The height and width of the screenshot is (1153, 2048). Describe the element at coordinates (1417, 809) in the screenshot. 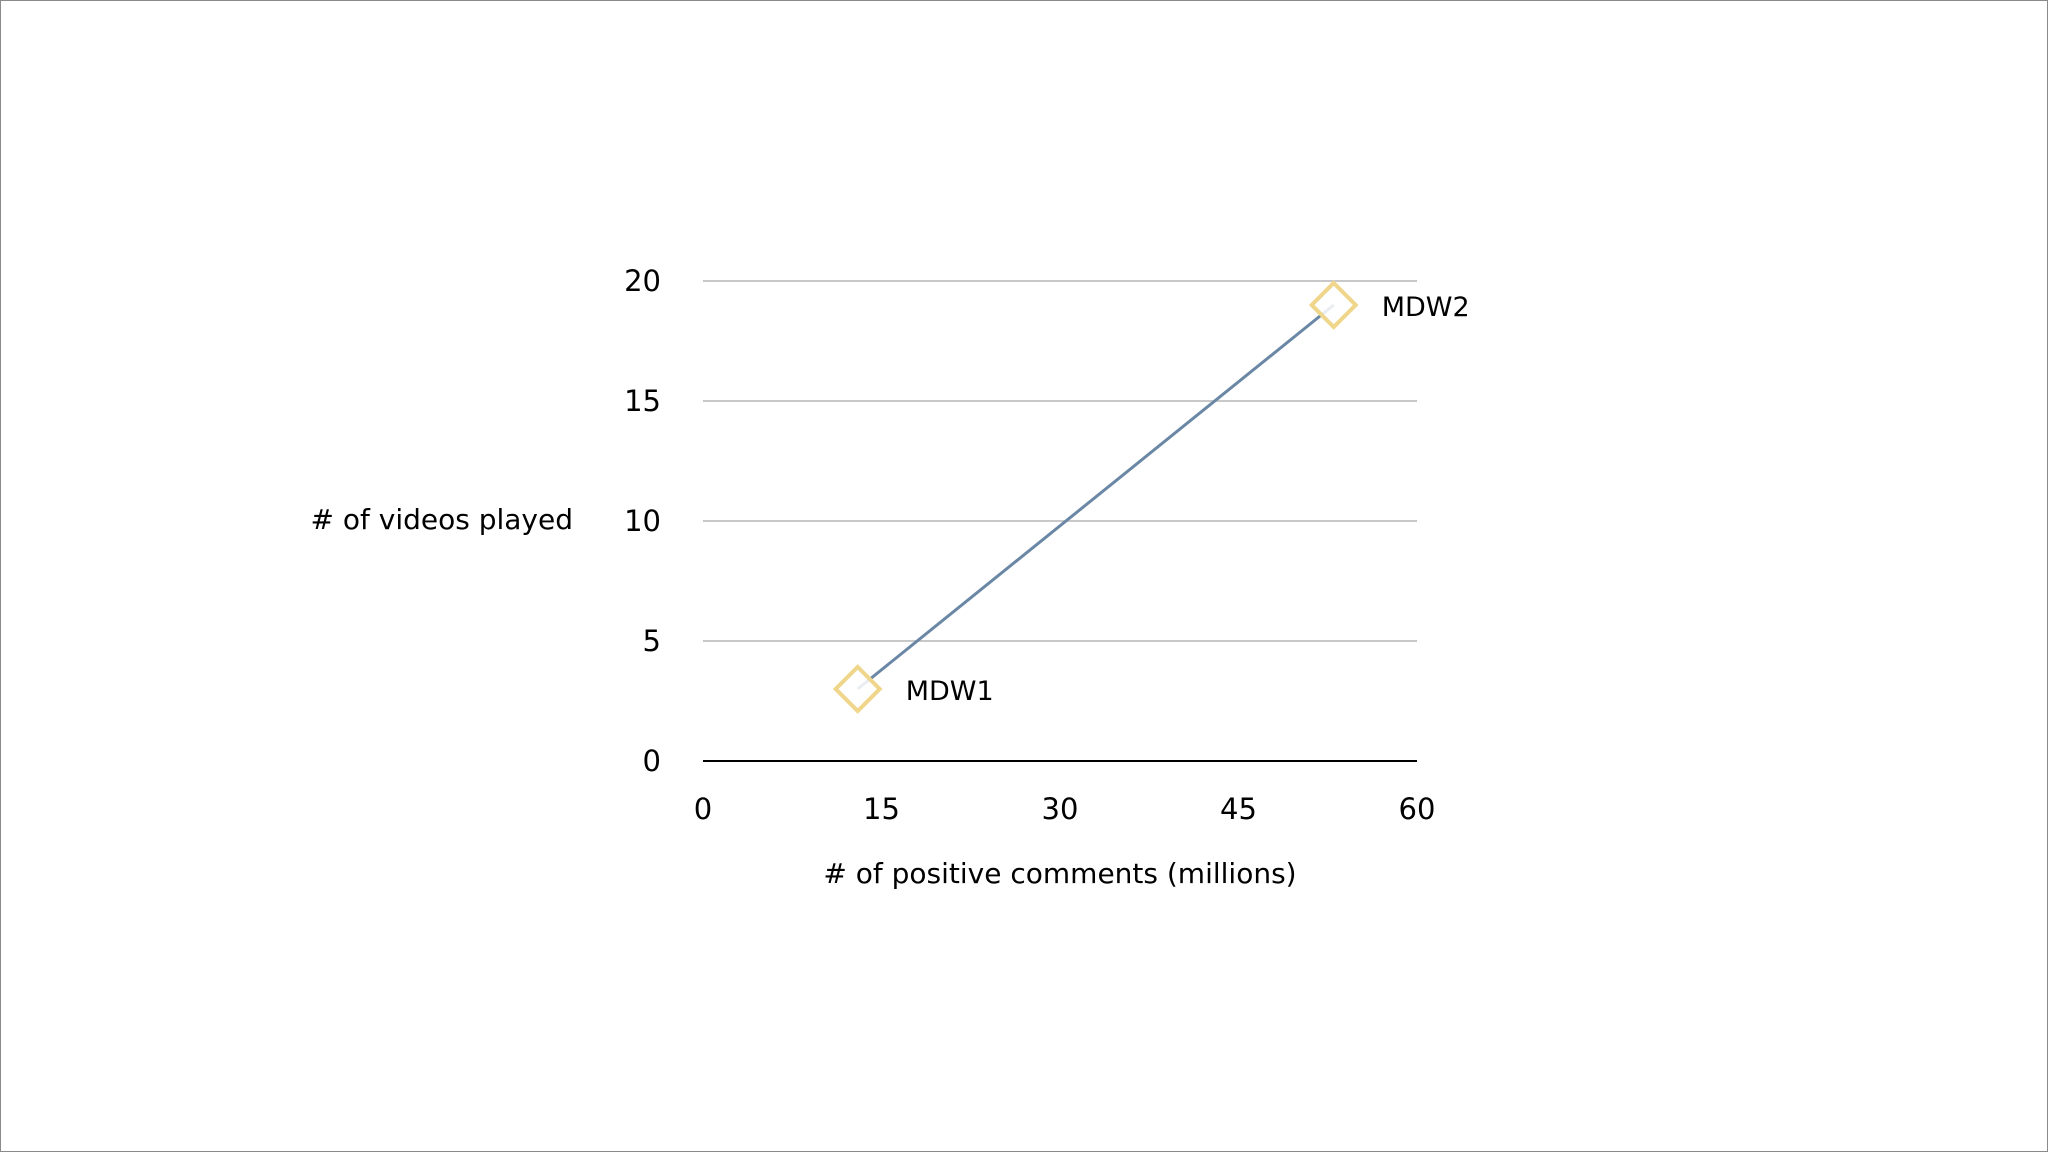

I see `x-tick-label: 60` at that location.